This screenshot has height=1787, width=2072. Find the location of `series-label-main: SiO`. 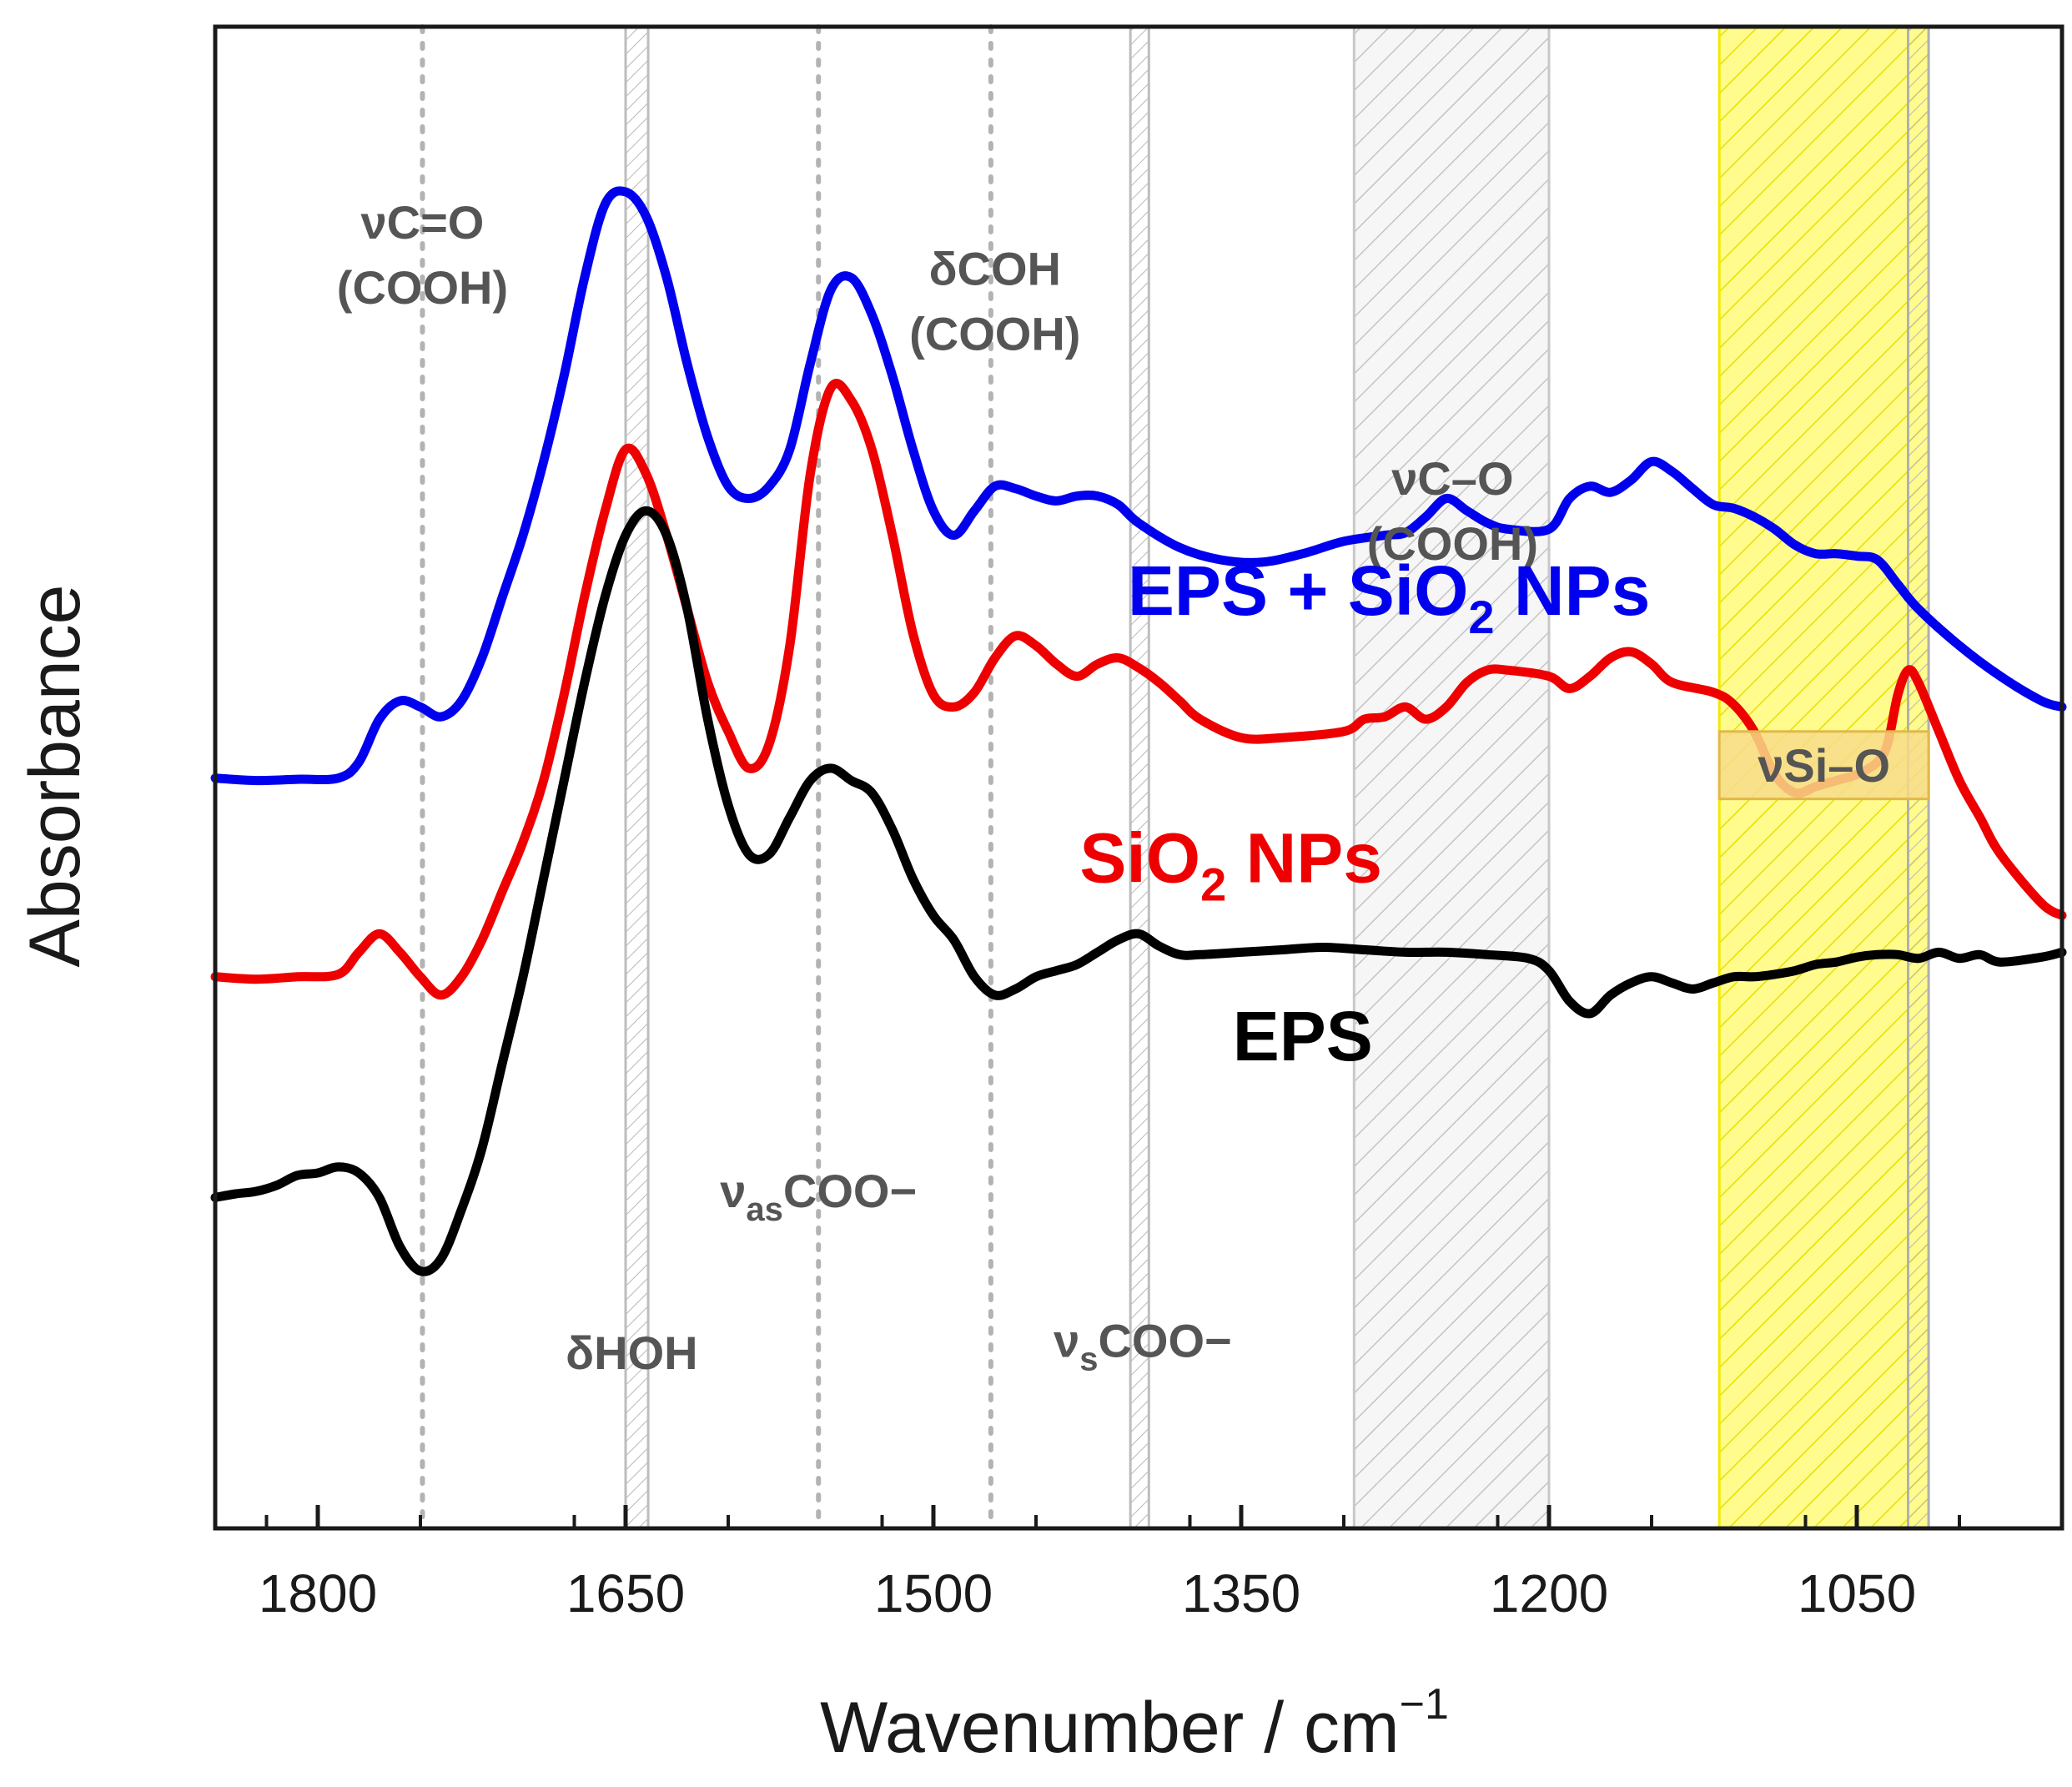

series-label-main: SiO is located at coordinates (1139, 858).